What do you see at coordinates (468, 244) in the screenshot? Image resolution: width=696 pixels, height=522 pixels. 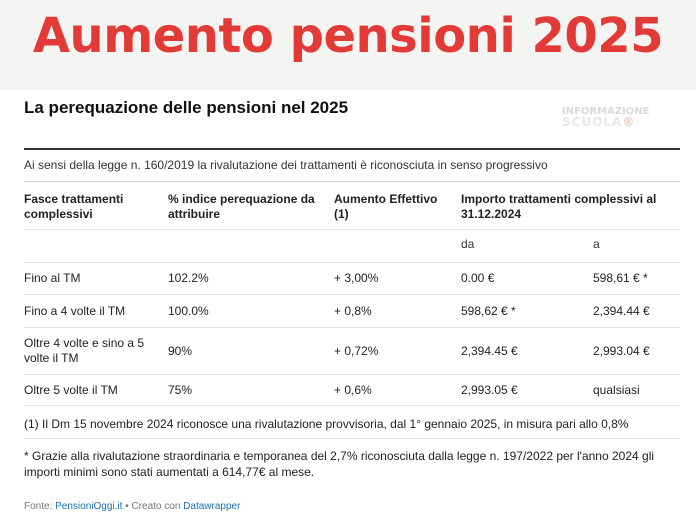 I see `subheader-da: da` at bounding box center [468, 244].